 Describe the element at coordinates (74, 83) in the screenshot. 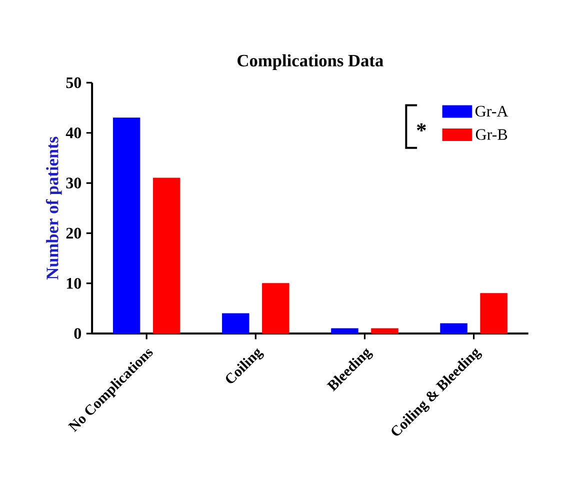

I see `y-tick-label: 50` at that location.